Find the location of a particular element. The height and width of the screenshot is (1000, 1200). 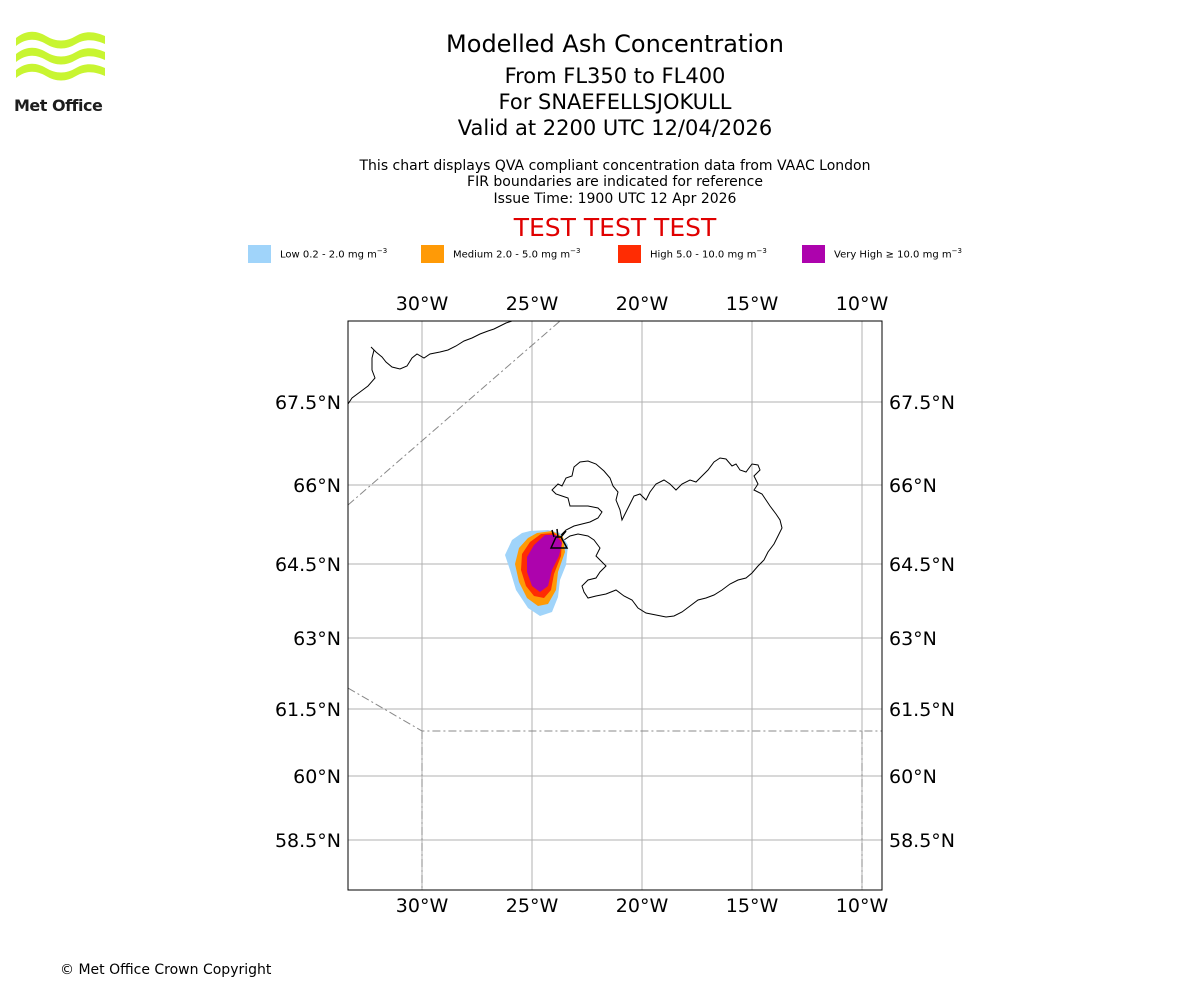

legend-label-medium: Medium 2.0 - 5.0 mg m−3 is located at coordinates (517, 254).